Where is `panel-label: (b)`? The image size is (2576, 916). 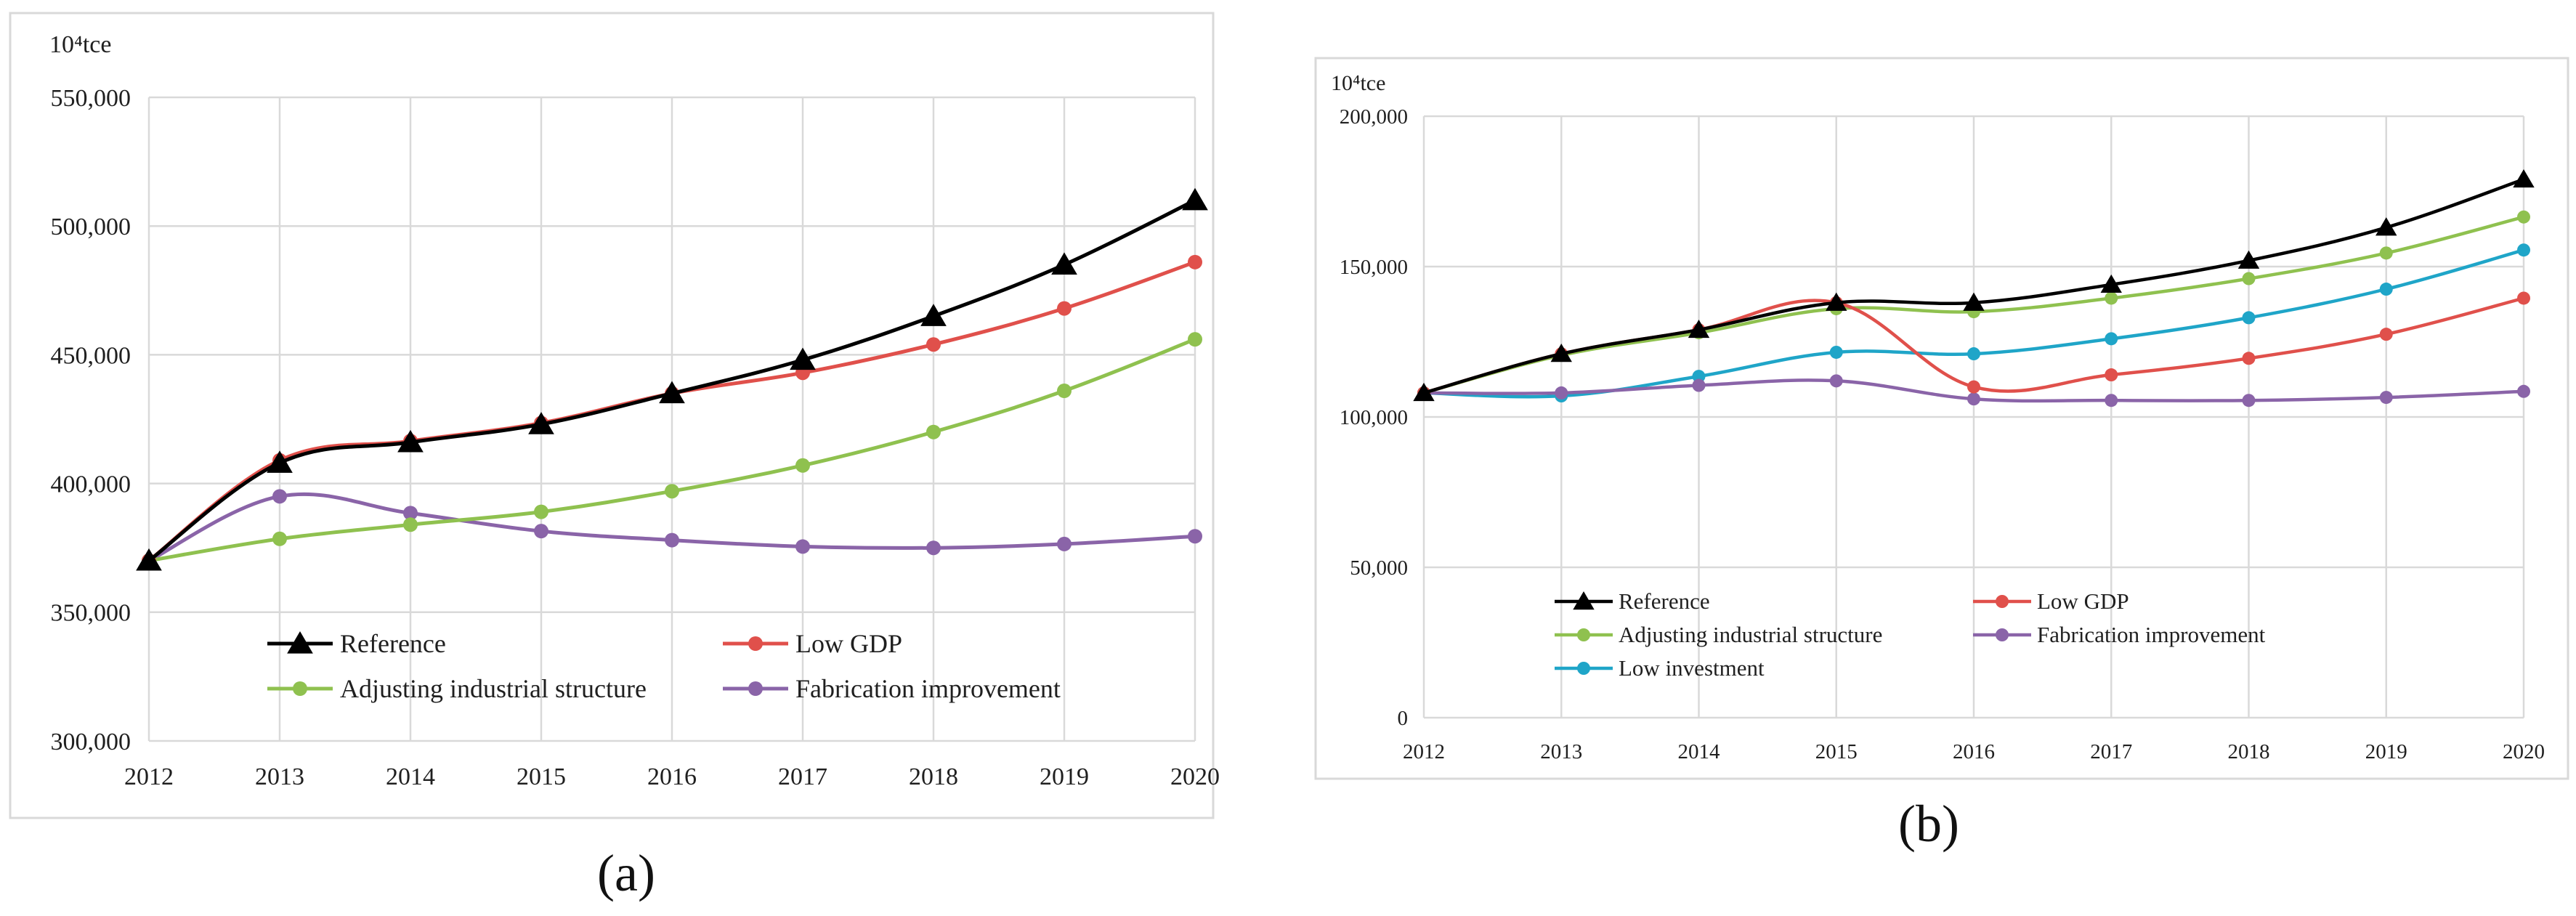
panel-label: (b) is located at coordinates (1929, 824).